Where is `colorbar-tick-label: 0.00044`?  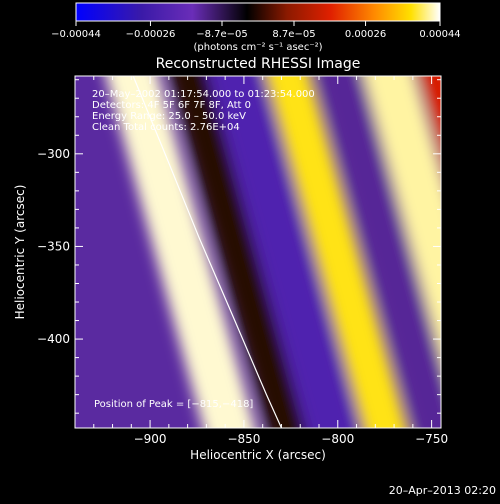 colorbar-tick-label: 0.00044 is located at coordinates (439, 34).